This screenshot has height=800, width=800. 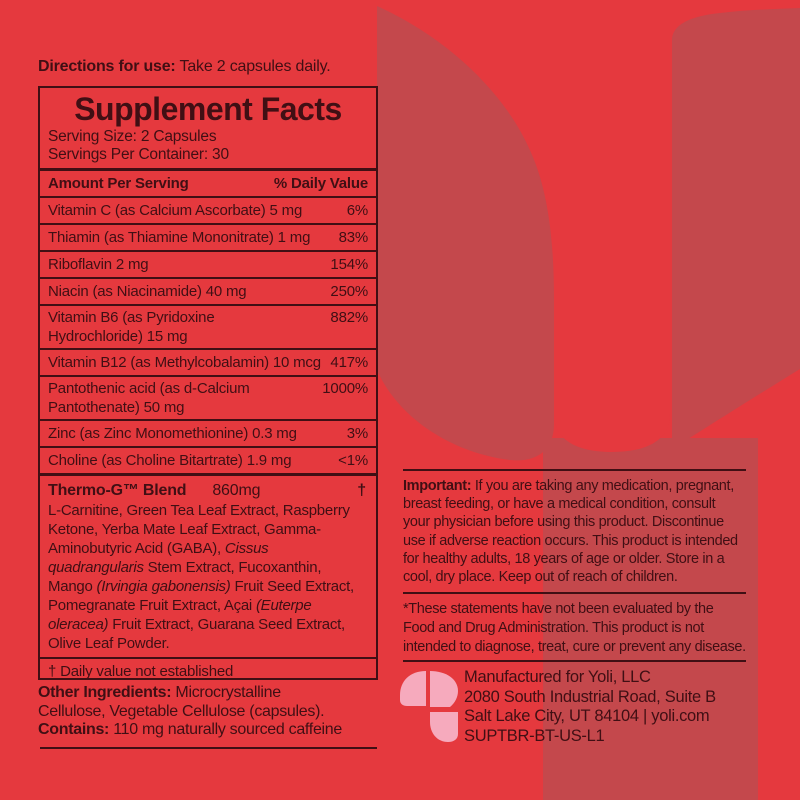 I want to click on nutrient-label: Riboflavin 2 mg, so click(x=98, y=264).